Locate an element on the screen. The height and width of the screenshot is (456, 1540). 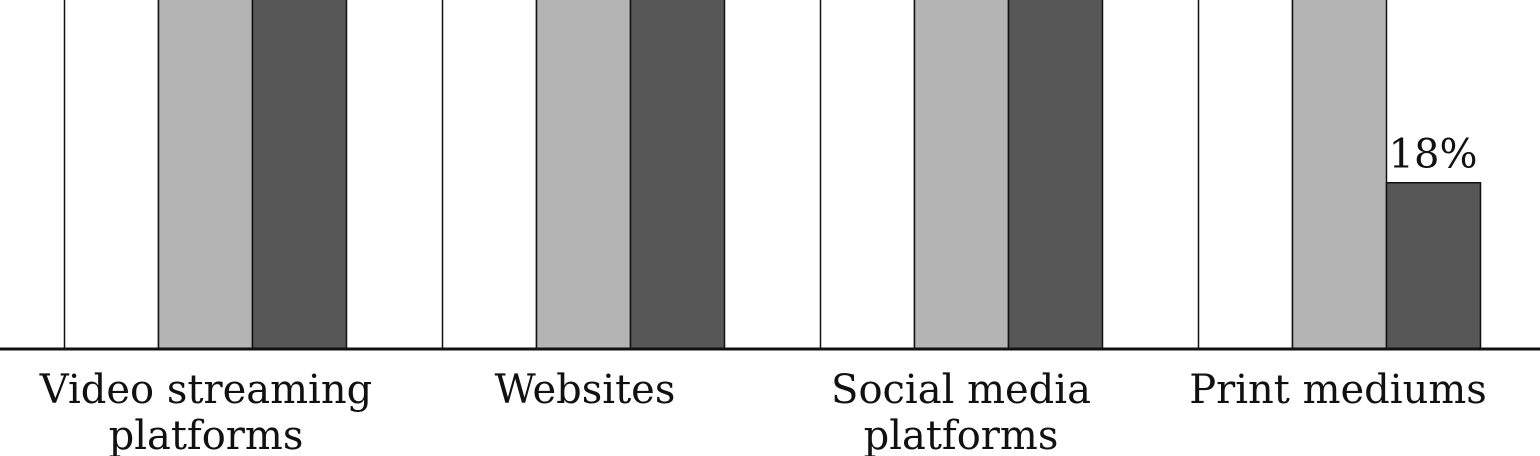
bar-series3-cat4 is located at coordinates (1433, 265).